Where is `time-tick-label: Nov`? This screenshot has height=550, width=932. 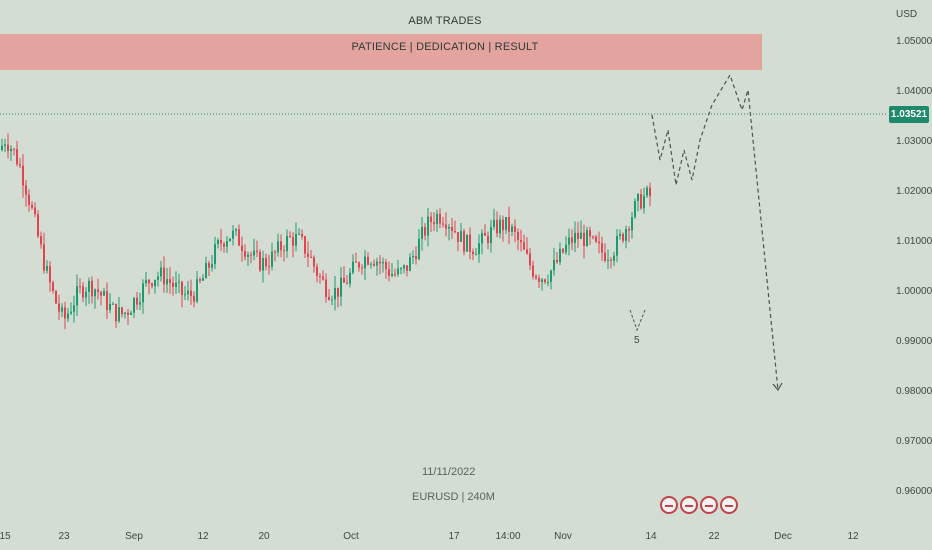
time-tick-label: Nov is located at coordinates (563, 536).